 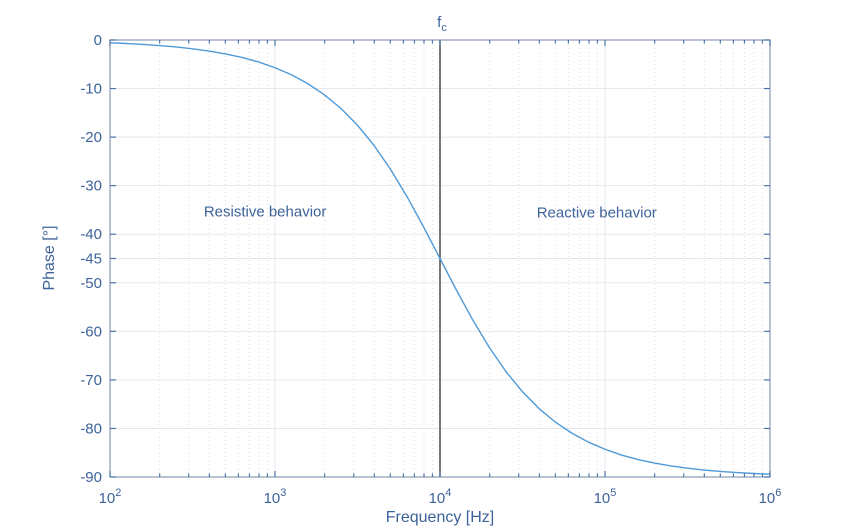 I want to click on x-tick-label: 10⁴, so click(x=440, y=497).